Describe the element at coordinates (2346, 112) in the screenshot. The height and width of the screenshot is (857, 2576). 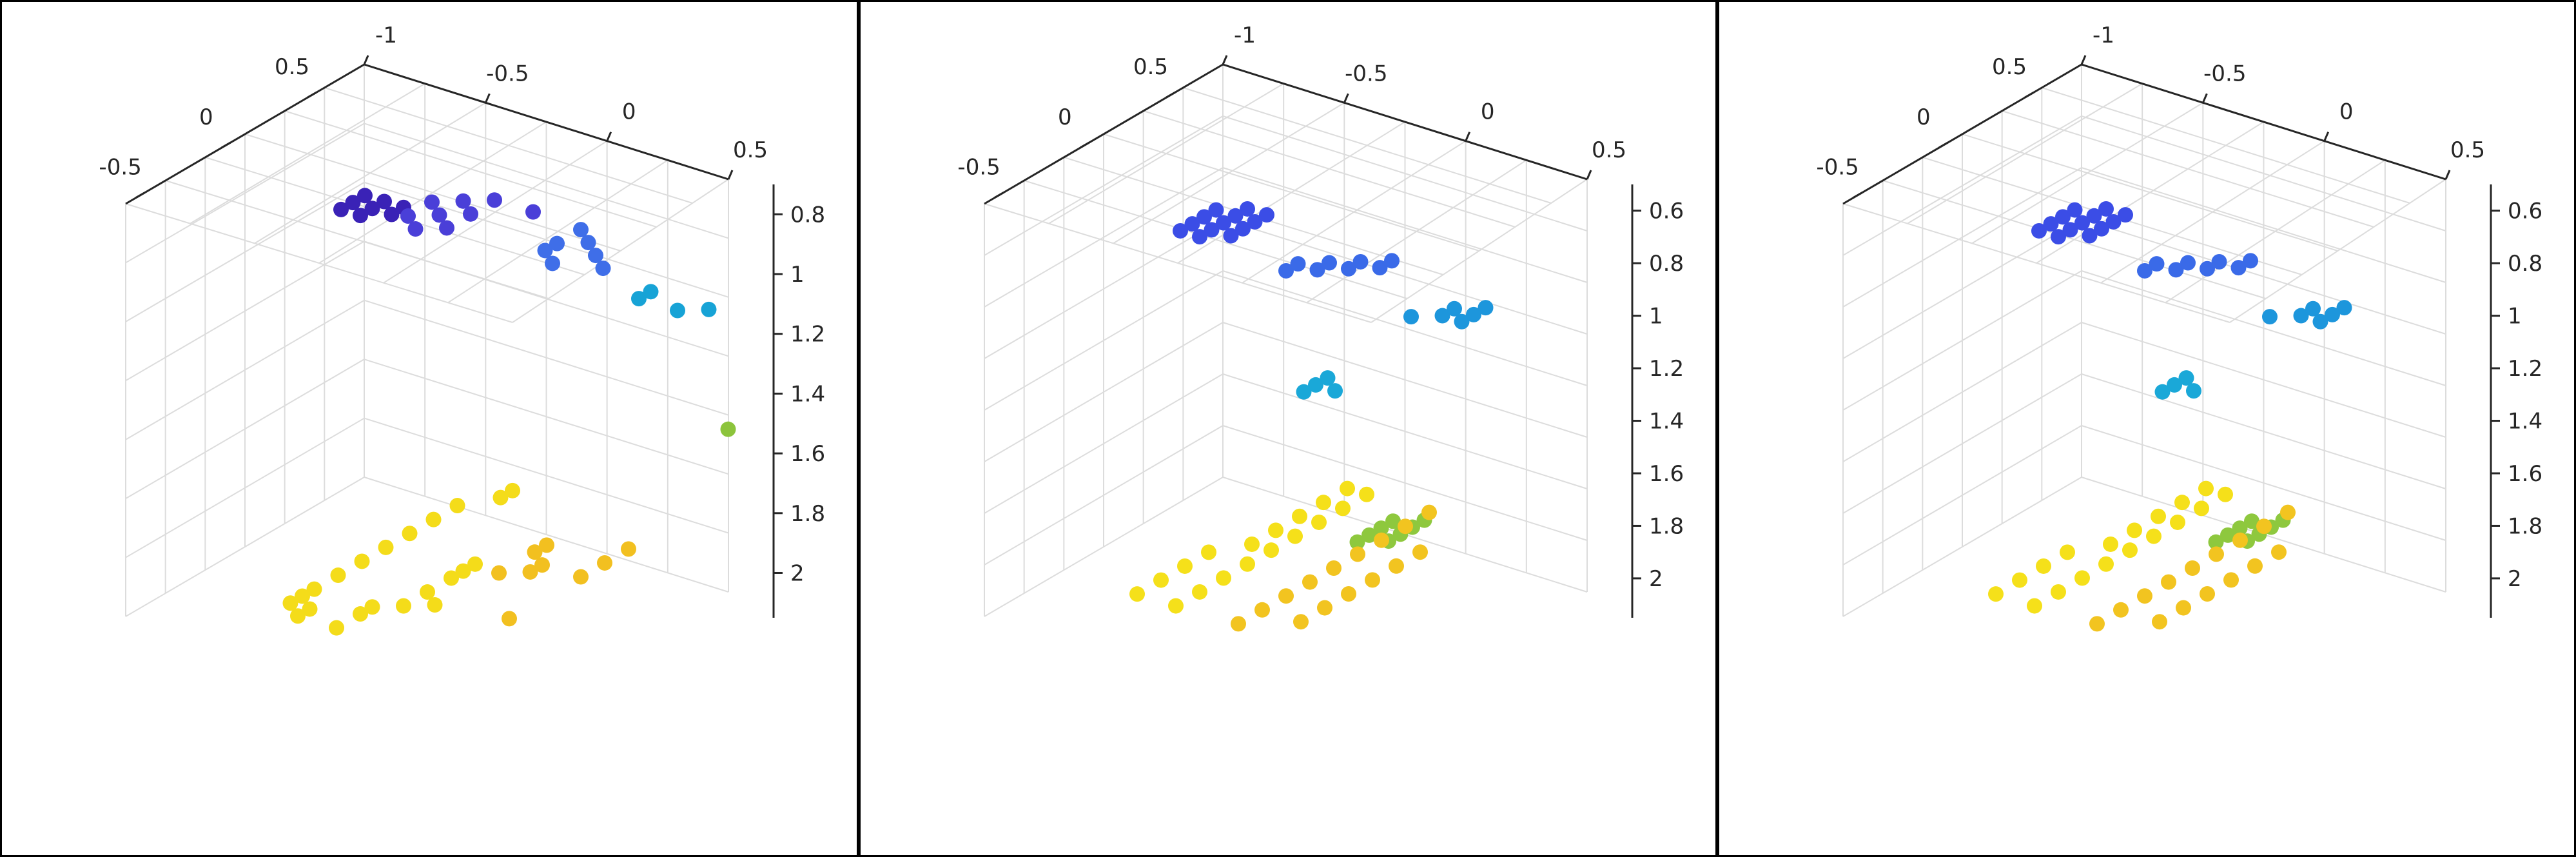
I see `y-tick-label: 0` at that location.